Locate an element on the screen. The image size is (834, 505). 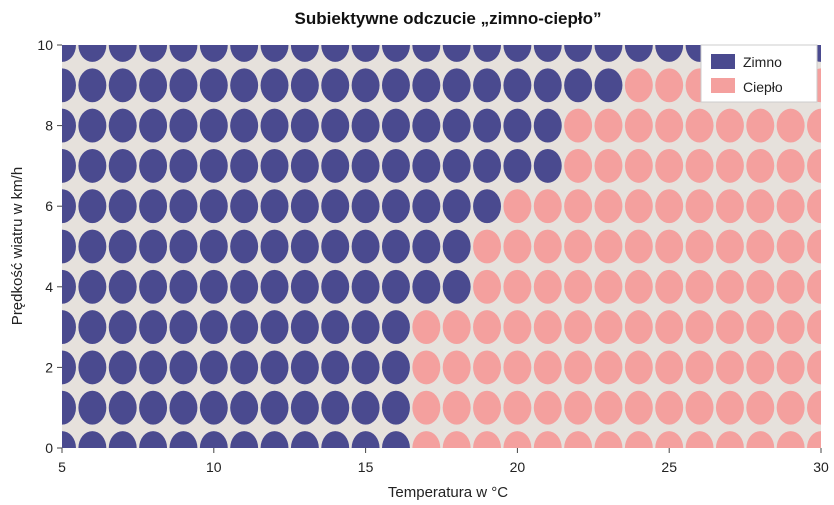
legend-label-zimno: Zimno is located at coordinates (762, 62).